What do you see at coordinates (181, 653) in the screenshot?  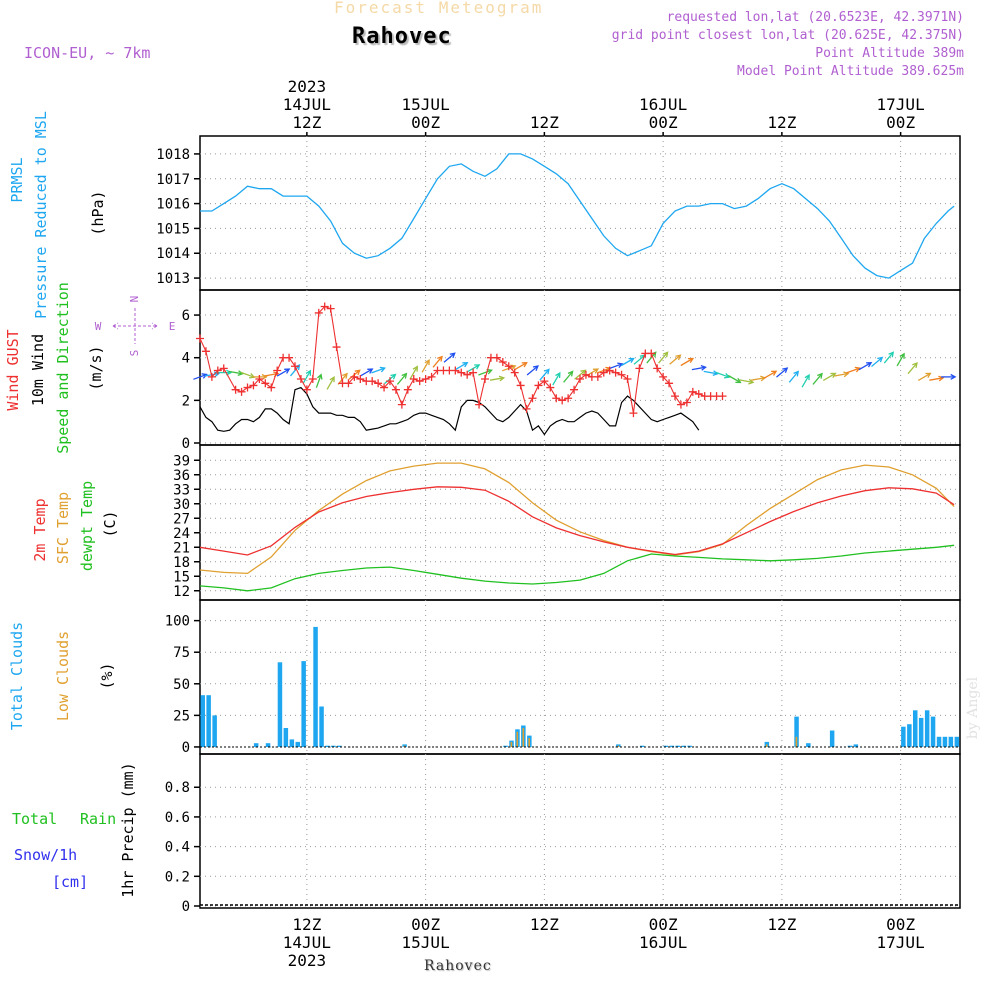 I see `y-tick-label: 75` at bounding box center [181, 653].